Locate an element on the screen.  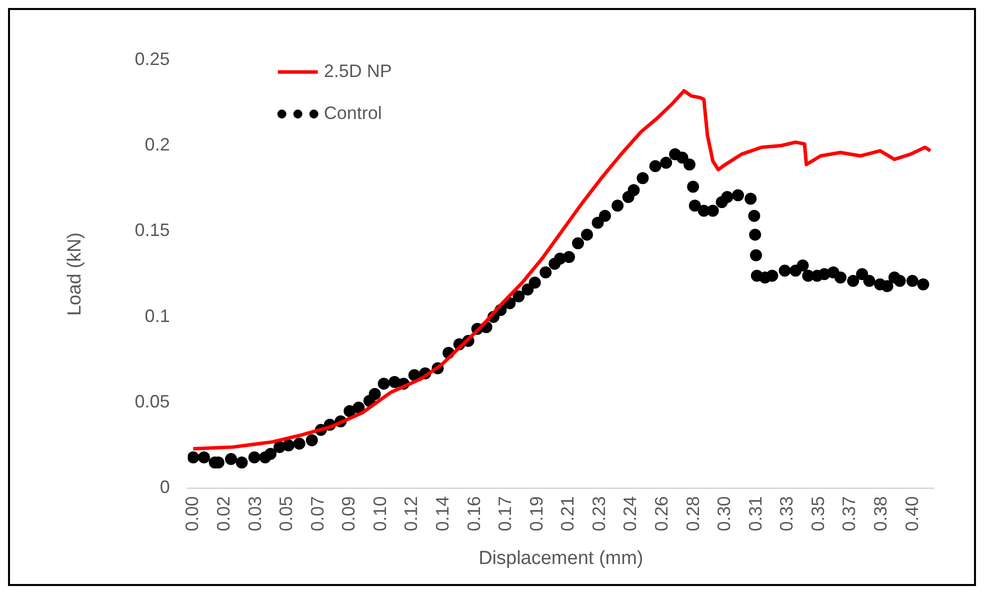
x-tick-label: 0.10 is located at coordinates (380, 514).